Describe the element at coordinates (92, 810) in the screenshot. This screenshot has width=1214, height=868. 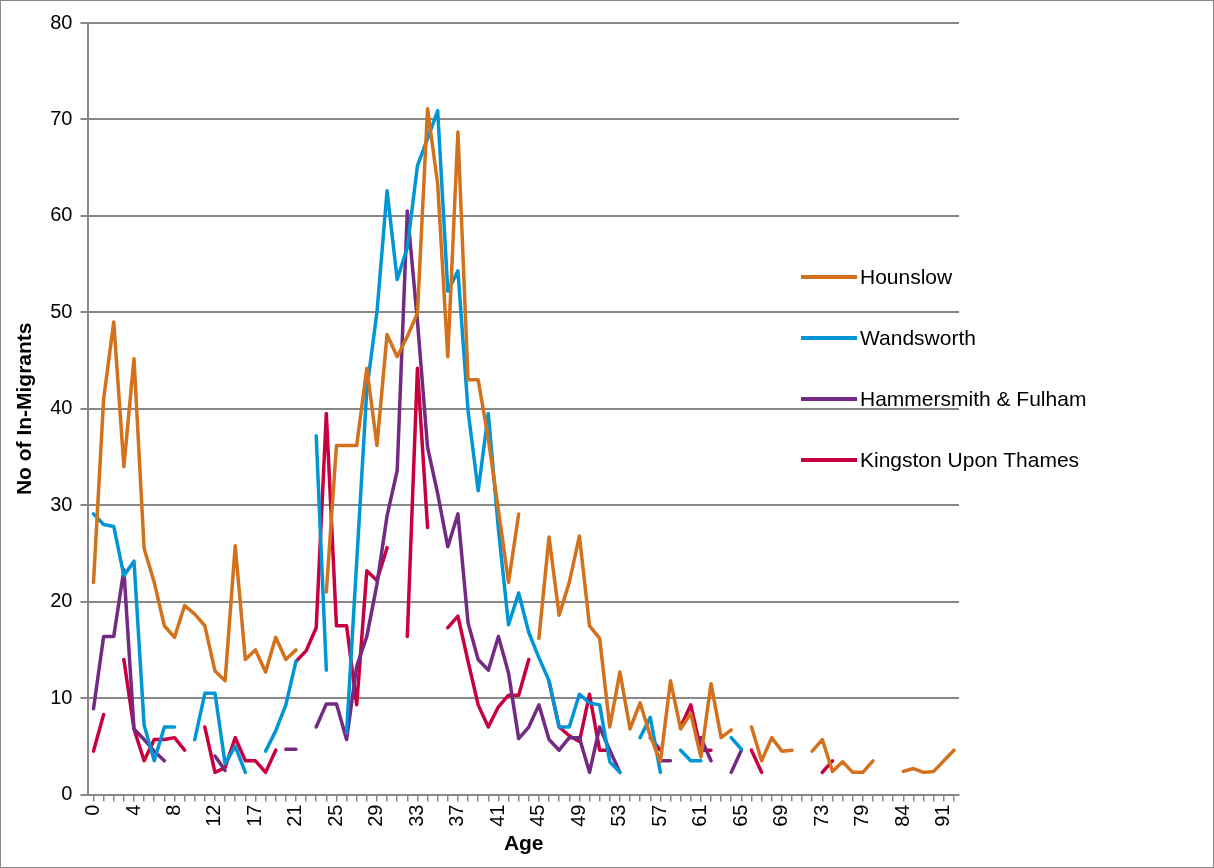
I see `x-tick-label: 0` at that location.